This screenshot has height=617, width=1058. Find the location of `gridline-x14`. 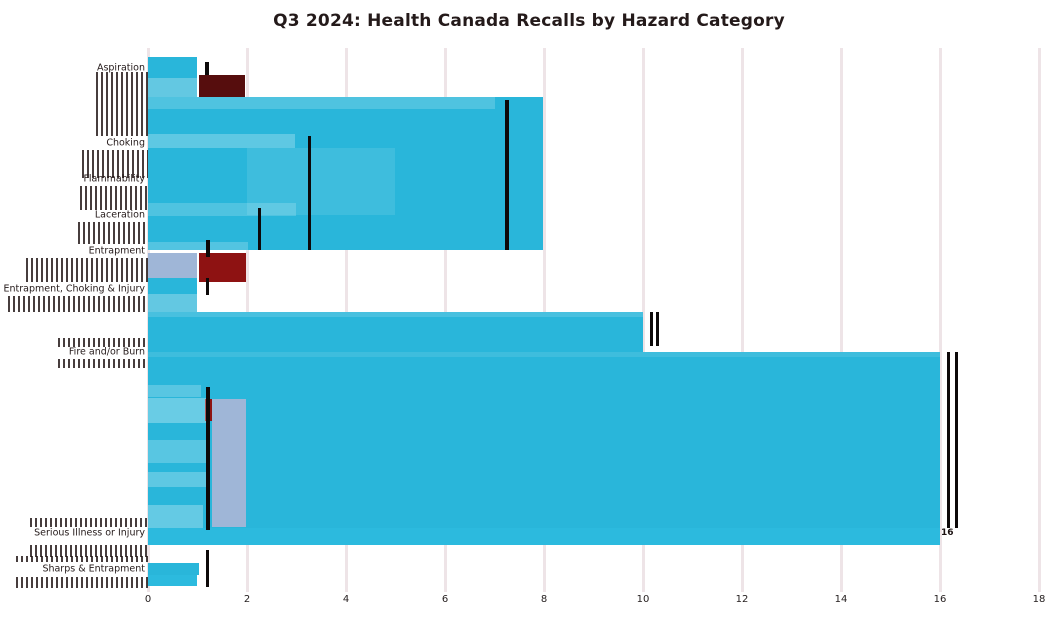

gridline-x14 is located at coordinates (841, 320).